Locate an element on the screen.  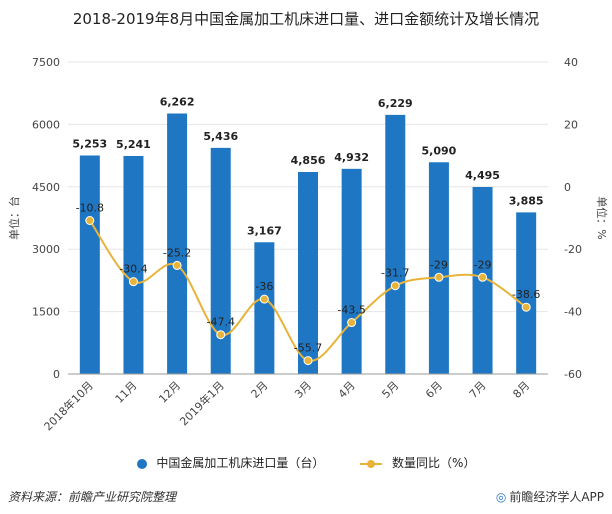
x-tick-label: 6月 is located at coordinates (434, 390).